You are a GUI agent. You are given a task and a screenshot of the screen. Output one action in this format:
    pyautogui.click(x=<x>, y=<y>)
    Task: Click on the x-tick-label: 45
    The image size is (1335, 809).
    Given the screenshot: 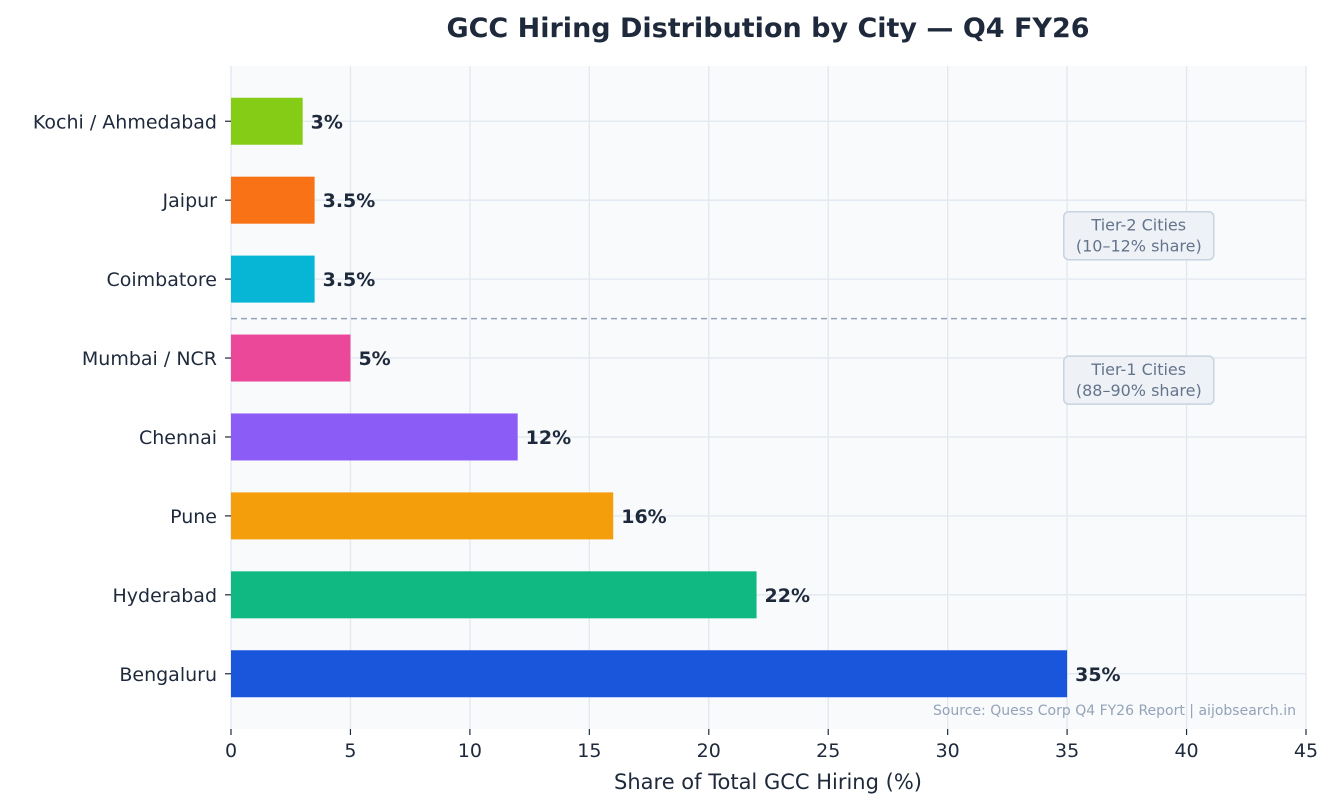 What is the action you would take?
    pyautogui.click(x=1306, y=751)
    